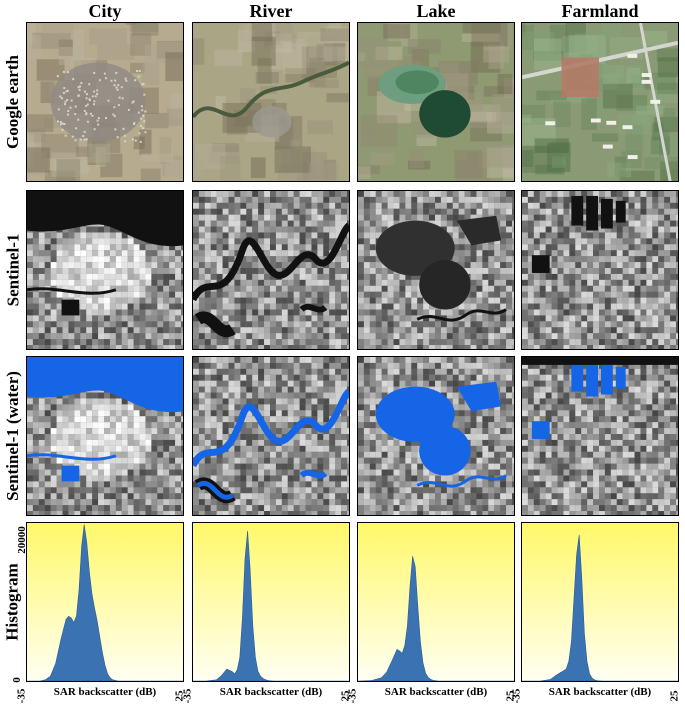 This screenshot has height=709, width=685. What do you see at coordinates (436, 436) in the screenshot?
I see `sentinel1-water-image-lake` at bounding box center [436, 436].